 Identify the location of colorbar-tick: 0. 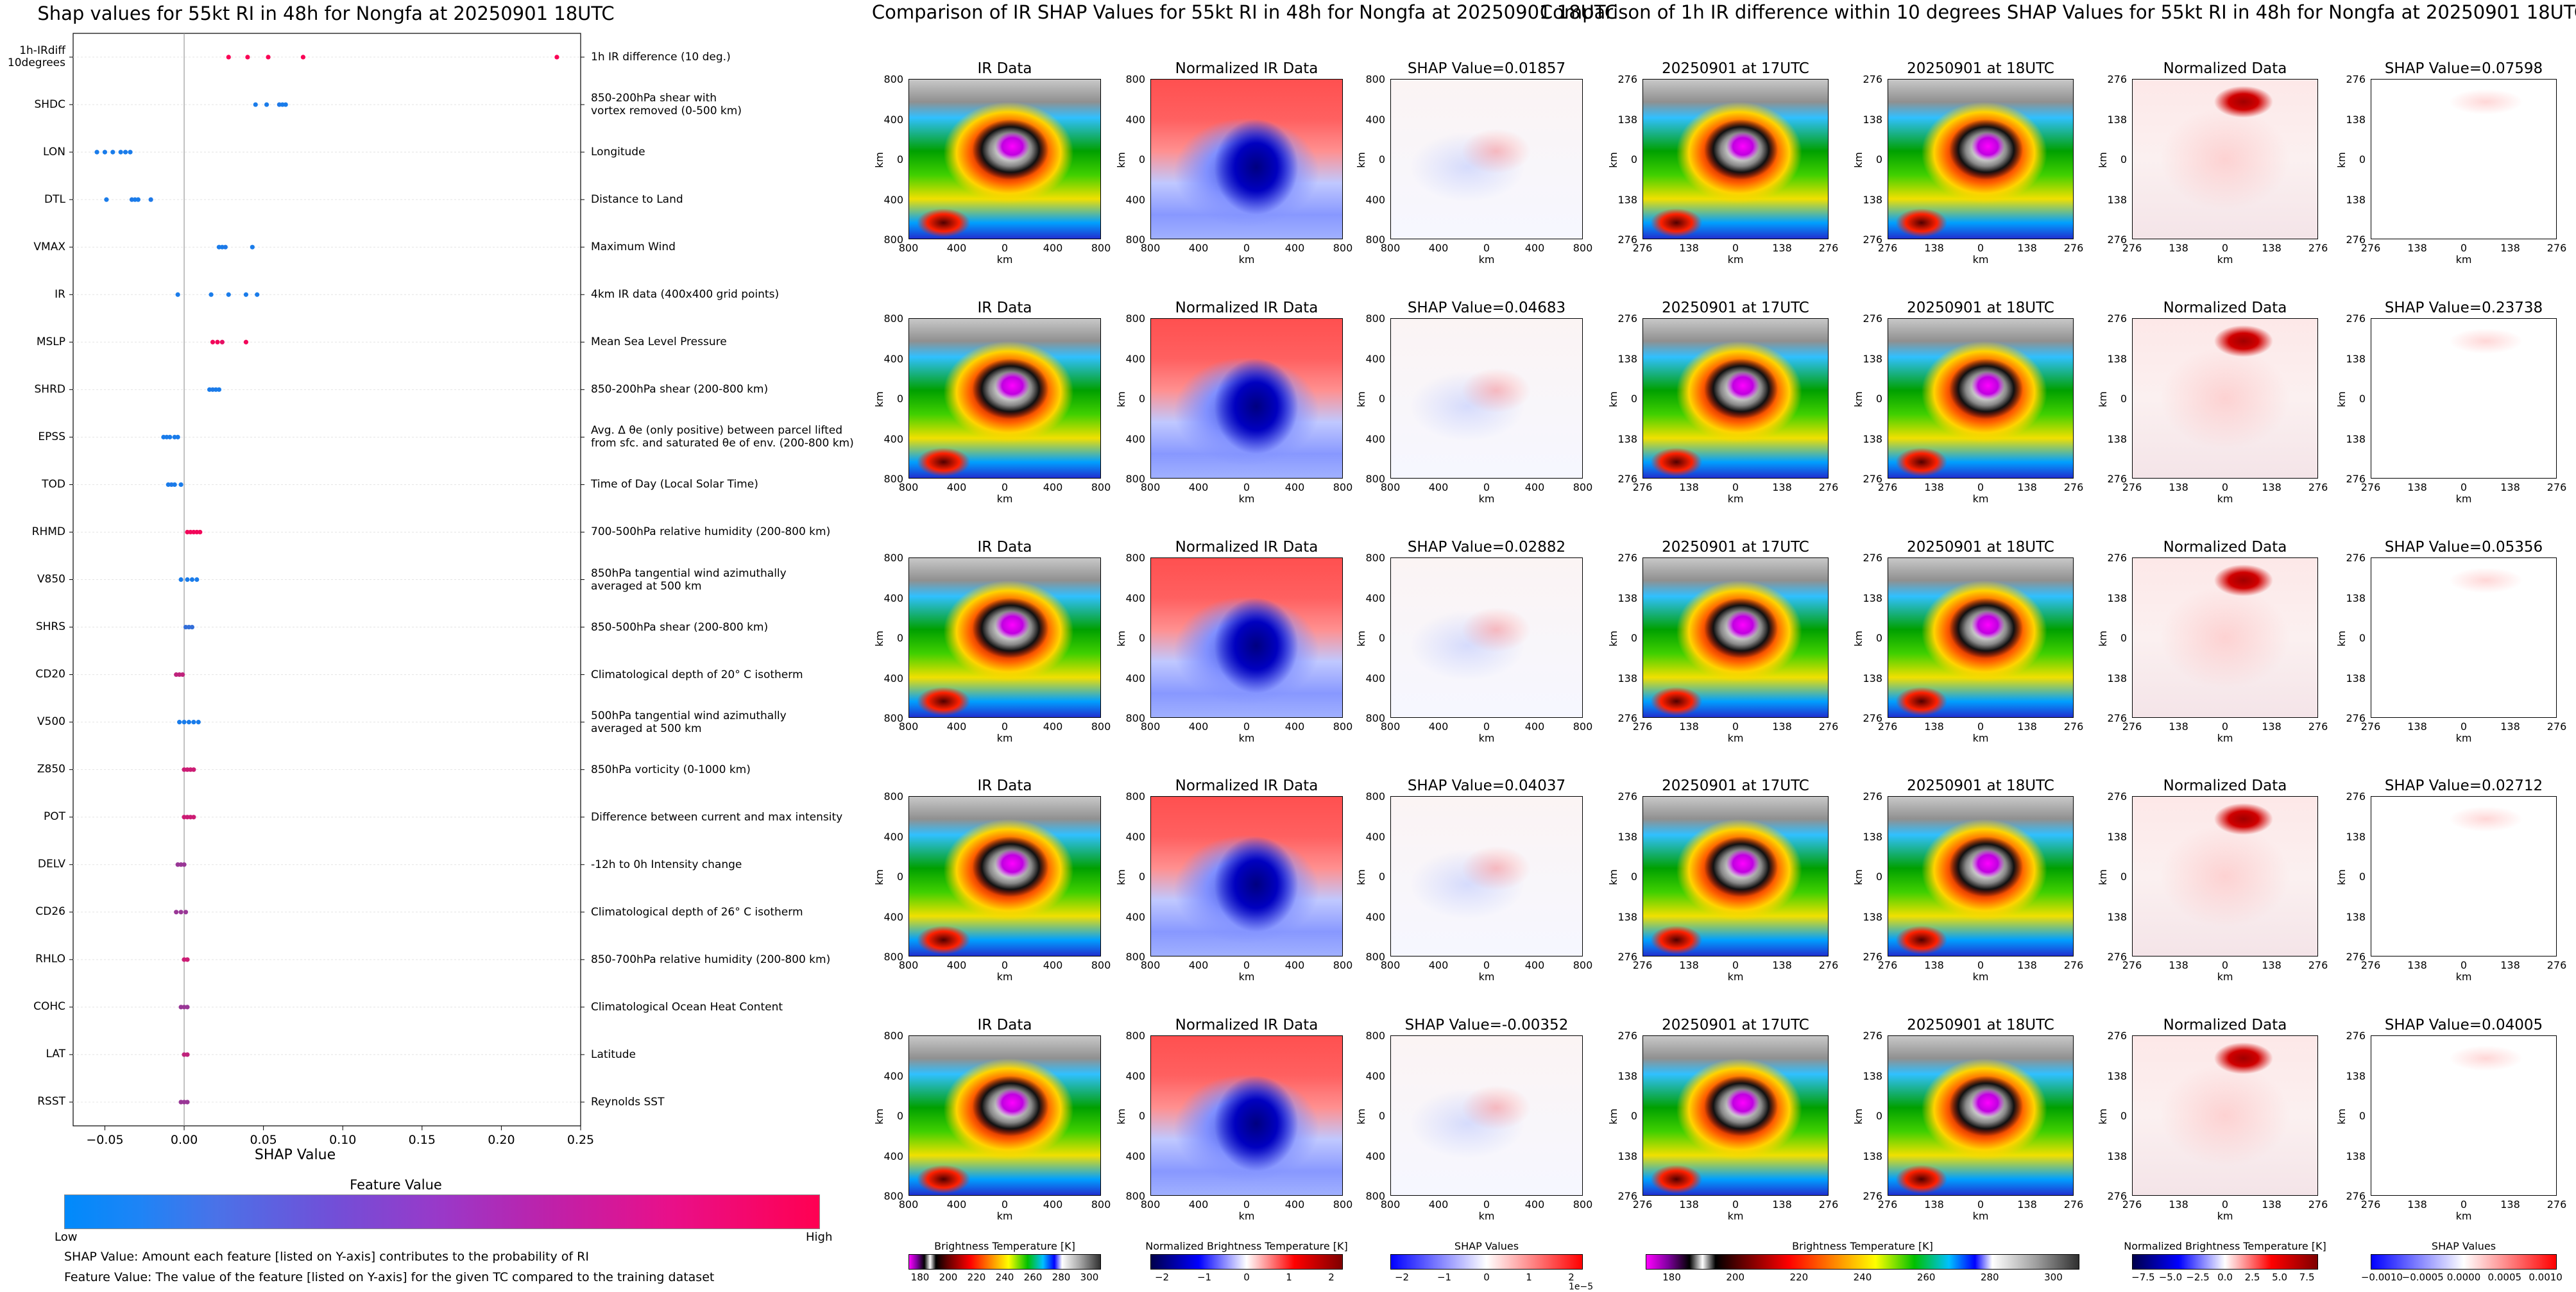
(1486, 1277).